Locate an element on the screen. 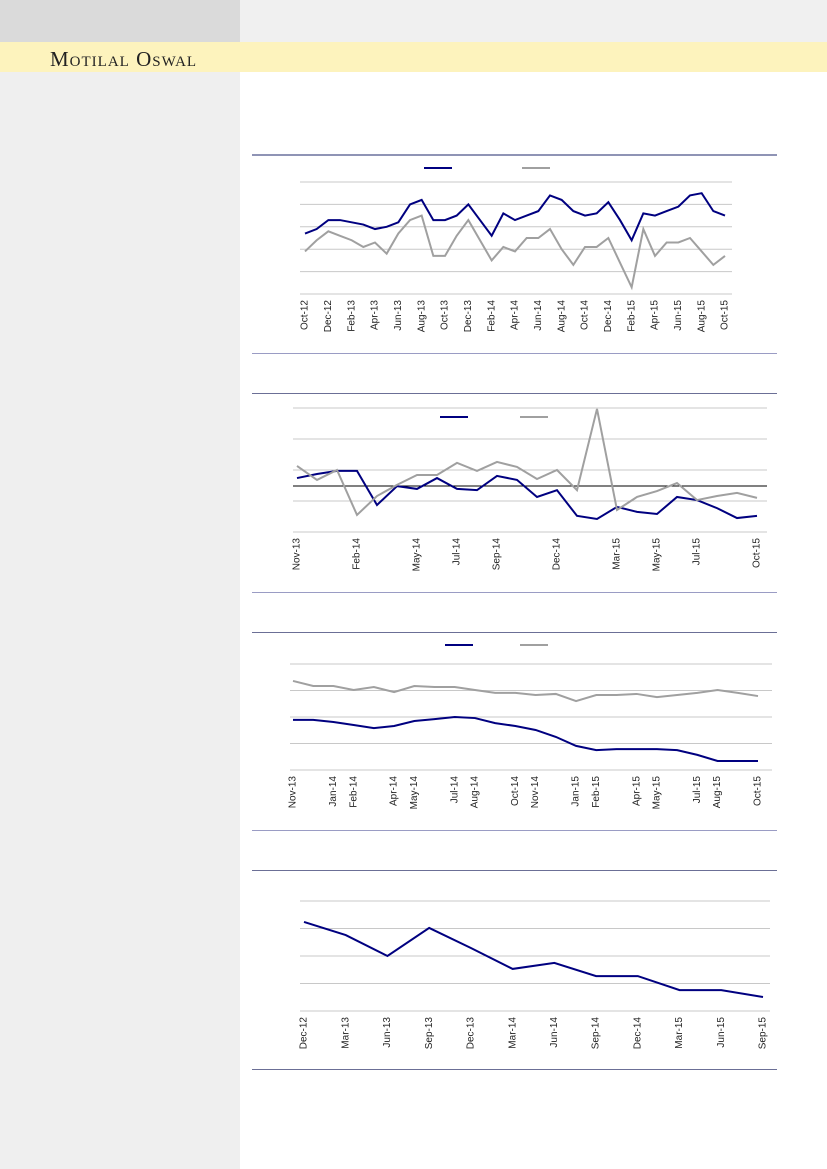  header-band is located at coordinates (413, 57).